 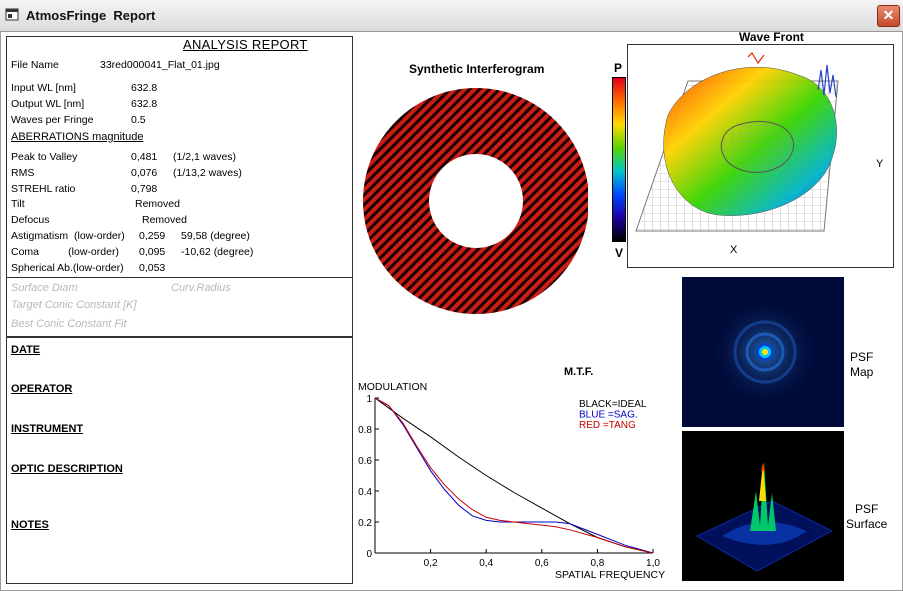 I want to click on file-name-value: 33red000041_Flat_01.jpg, so click(x=160, y=65).